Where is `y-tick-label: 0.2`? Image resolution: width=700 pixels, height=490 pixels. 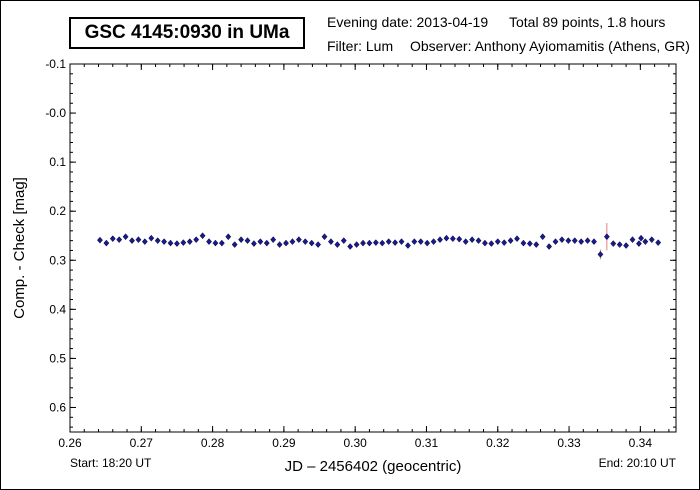 y-tick-label: 0.2 is located at coordinates (57, 211).